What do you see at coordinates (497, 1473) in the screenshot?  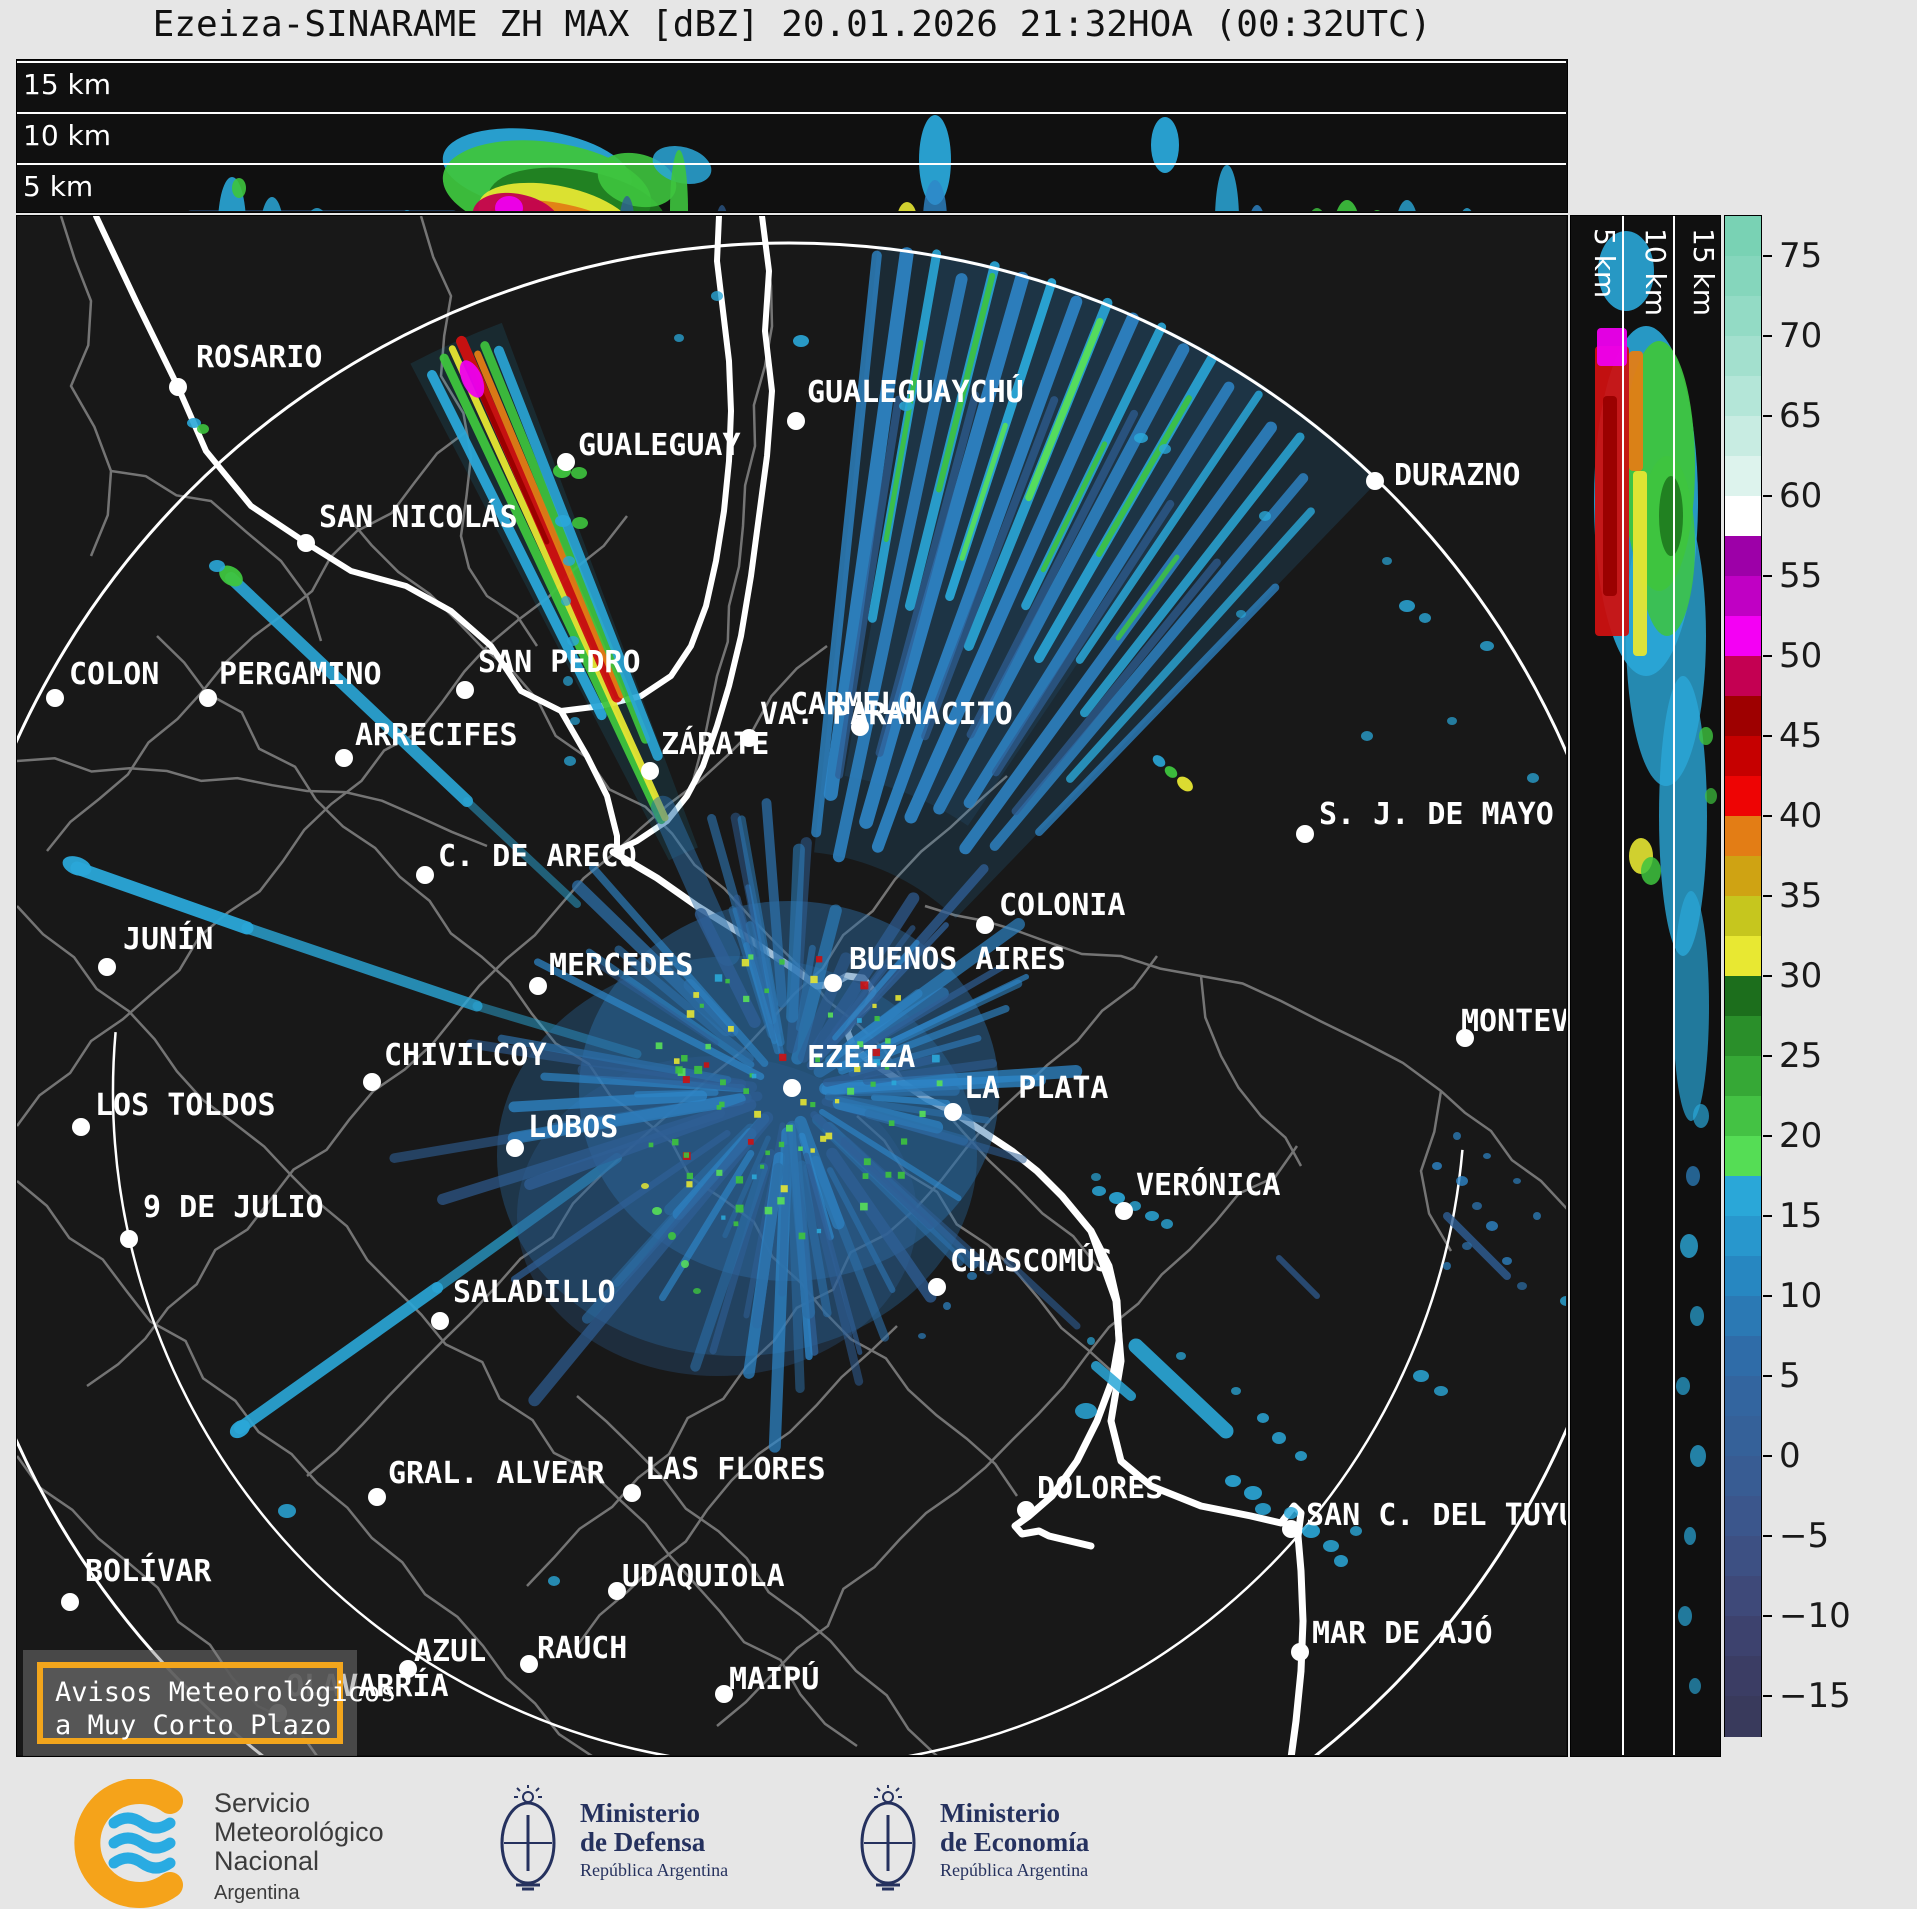 I see `city-label: GRAL. ALVEAR` at bounding box center [497, 1473].